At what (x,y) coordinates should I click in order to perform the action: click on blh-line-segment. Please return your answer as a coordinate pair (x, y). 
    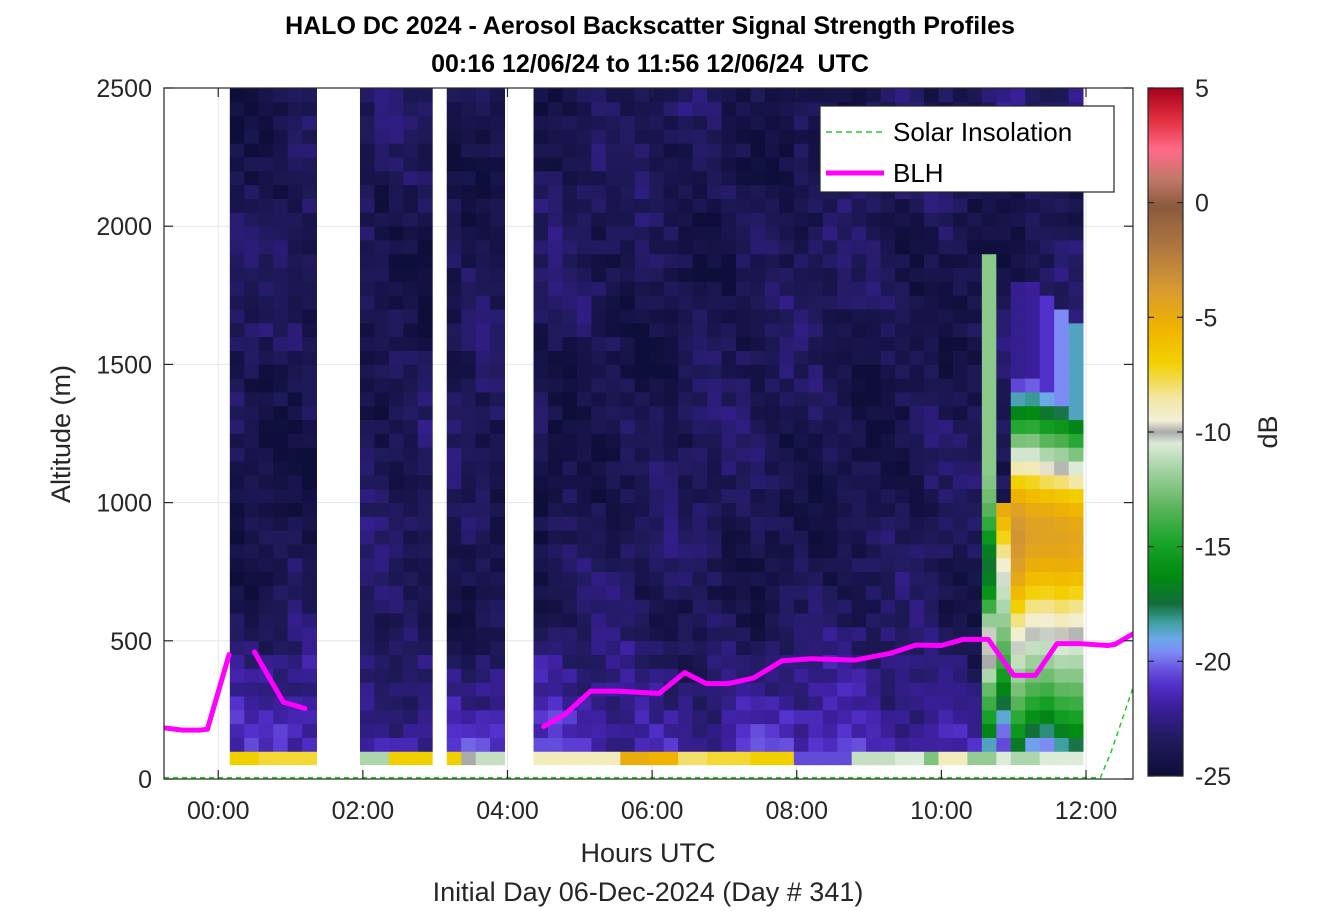
    Looking at the image, I should click on (279, 680).